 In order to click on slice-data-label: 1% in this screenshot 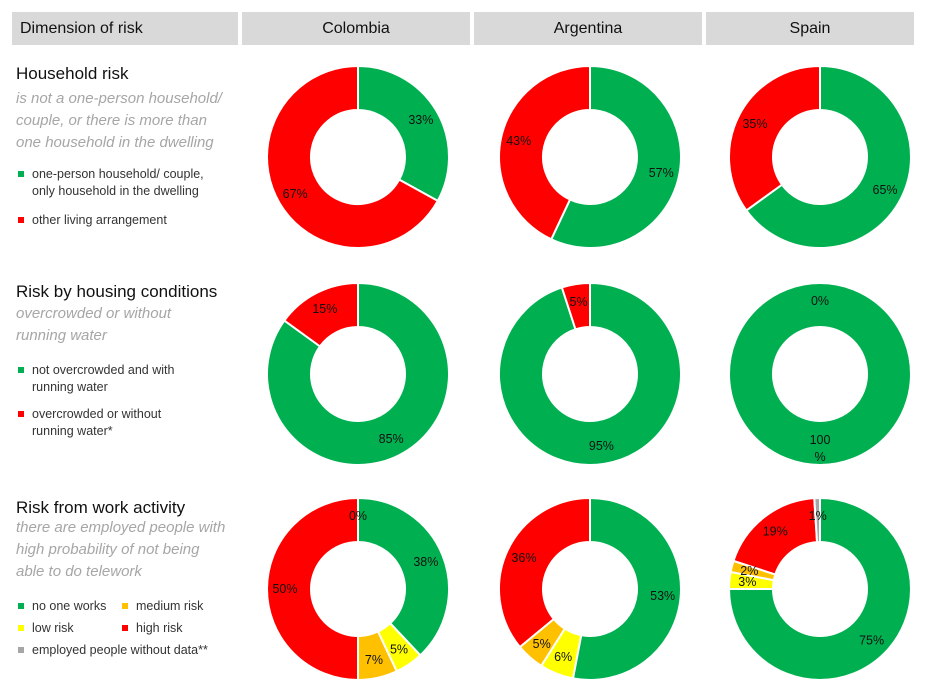, I will do `click(818, 516)`.